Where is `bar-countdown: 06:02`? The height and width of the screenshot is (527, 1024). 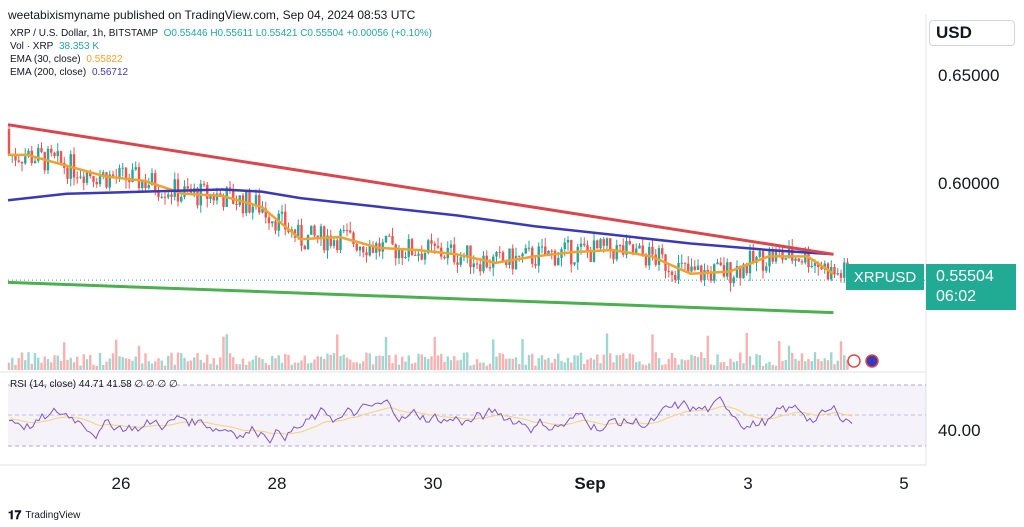 bar-countdown: 06:02 is located at coordinates (956, 296).